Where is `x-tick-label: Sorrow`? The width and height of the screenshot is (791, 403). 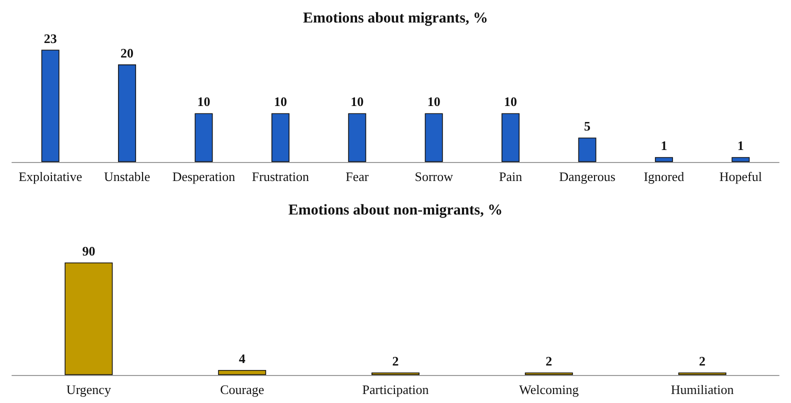 x-tick-label: Sorrow is located at coordinates (434, 176).